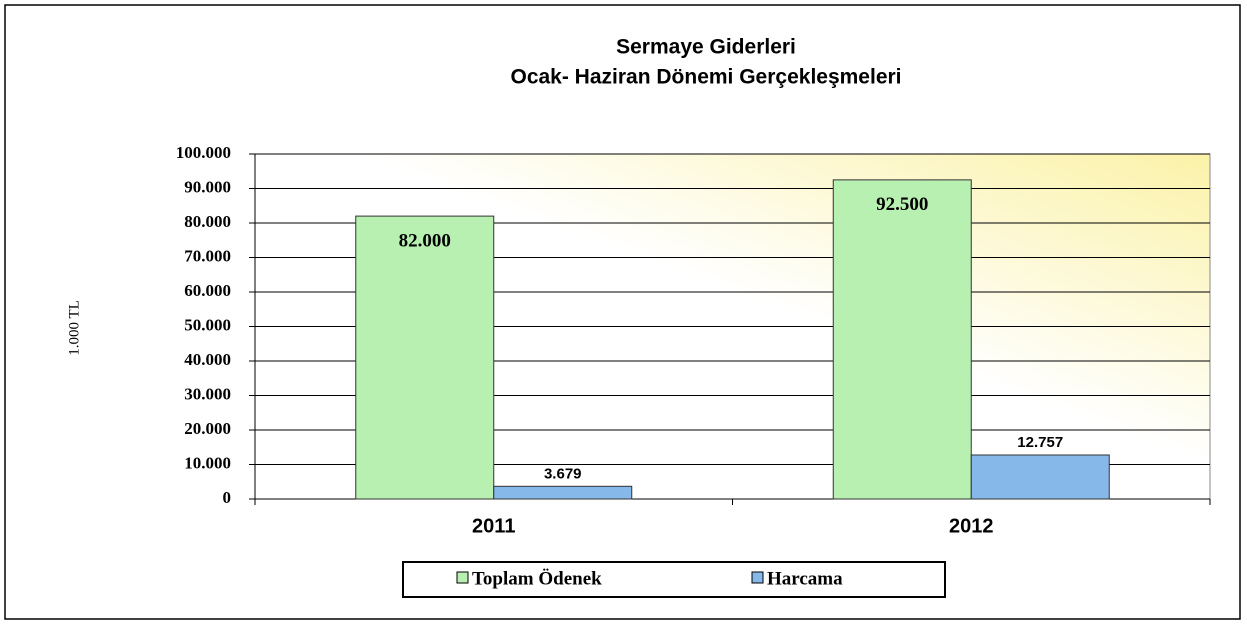  I want to click on data-label: 3.679, so click(563, 473).